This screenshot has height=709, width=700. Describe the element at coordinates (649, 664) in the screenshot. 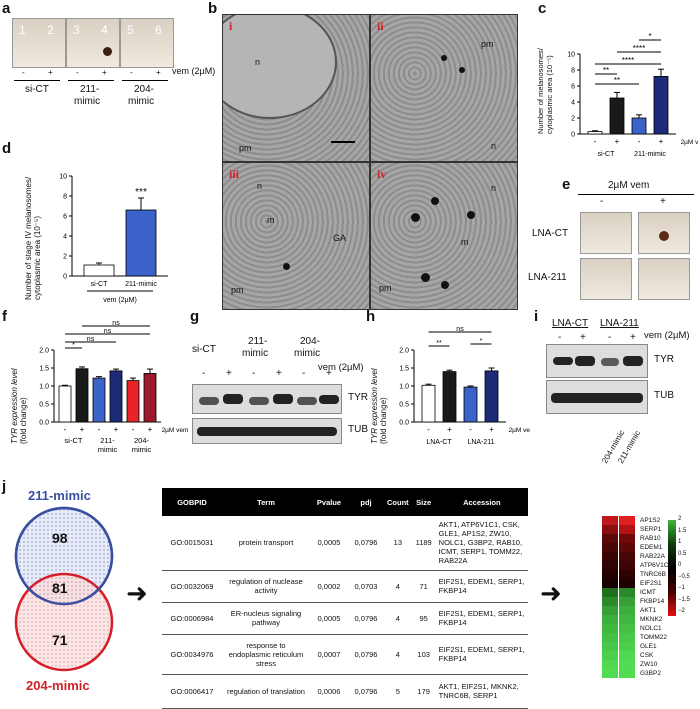

I see `gene-label: ZW10` at that location.